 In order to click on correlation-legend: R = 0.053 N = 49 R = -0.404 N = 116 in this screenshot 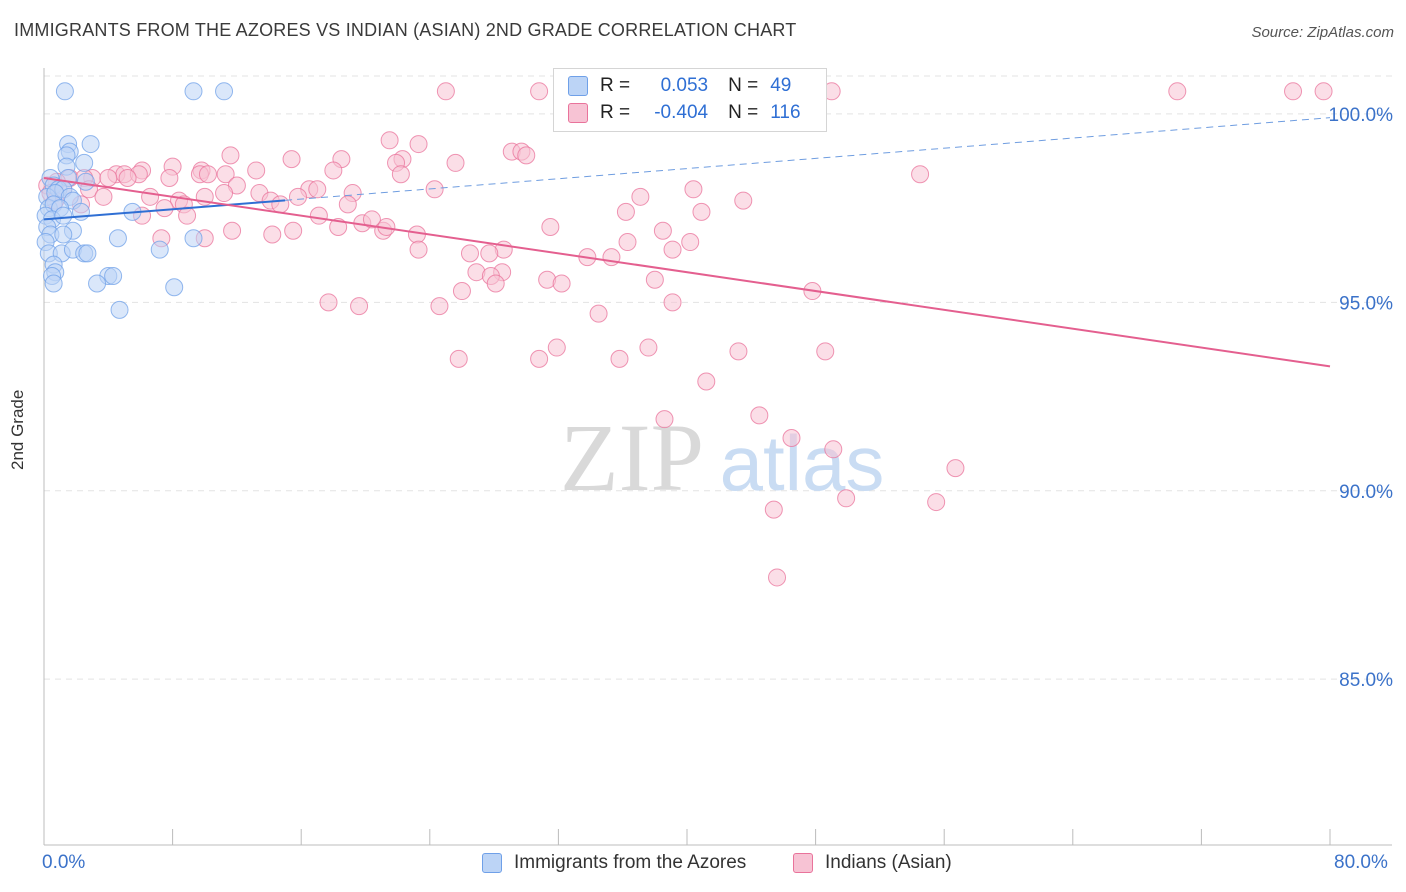, I will do `click(690, 100)`.